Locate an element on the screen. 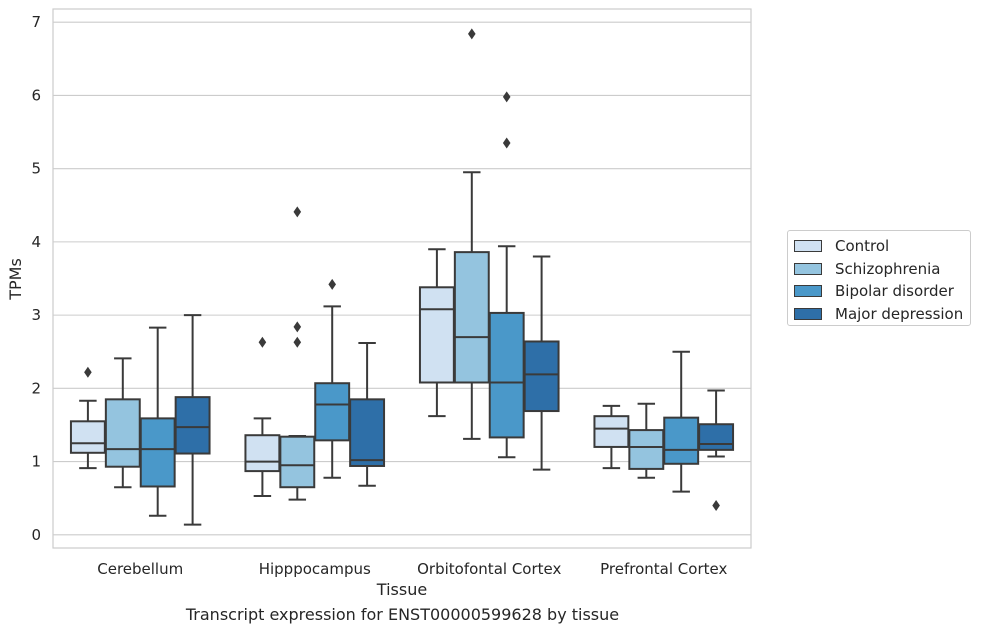 The image size is (983, 634). y-tick-label: 5 is located at coordinates (36, 169).